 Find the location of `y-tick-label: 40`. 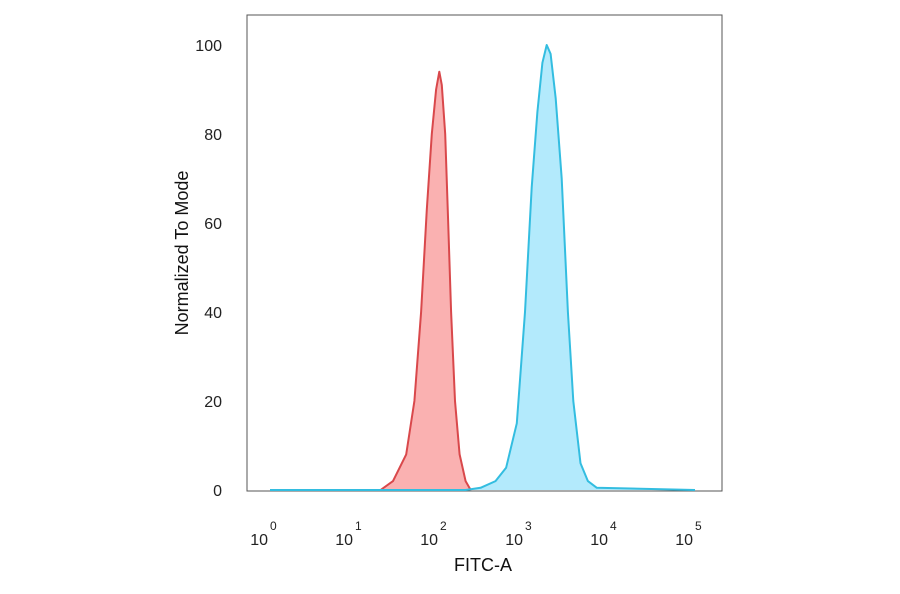

y-tick-label: 40 is located at coordinates (213, 313).